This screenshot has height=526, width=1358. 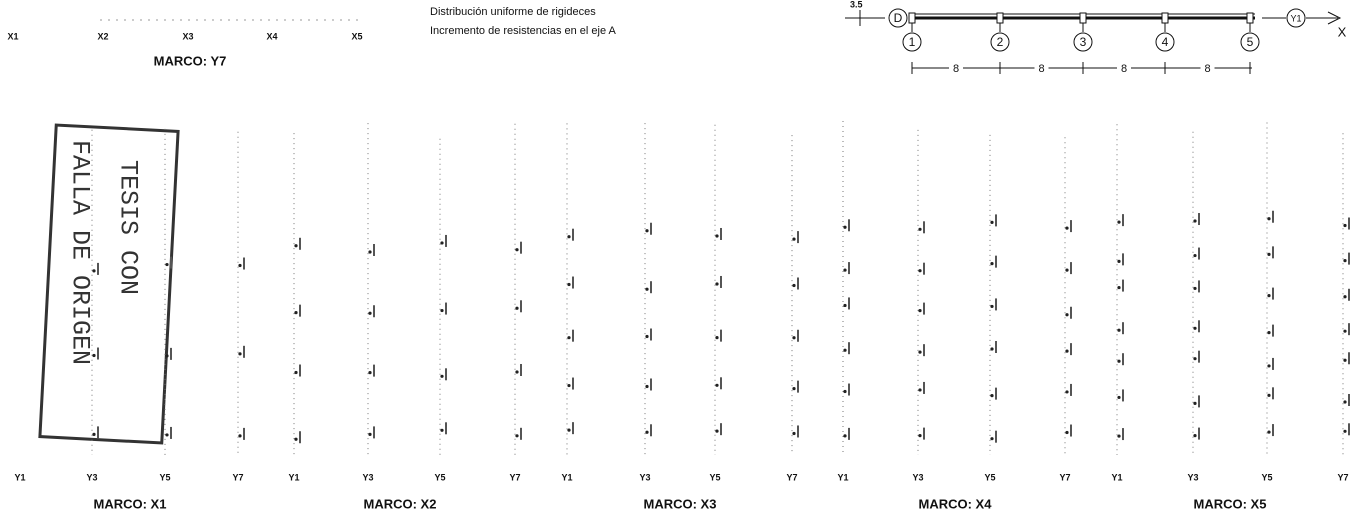 I want to click on plan-diagram, so click(x=1093, y=38).